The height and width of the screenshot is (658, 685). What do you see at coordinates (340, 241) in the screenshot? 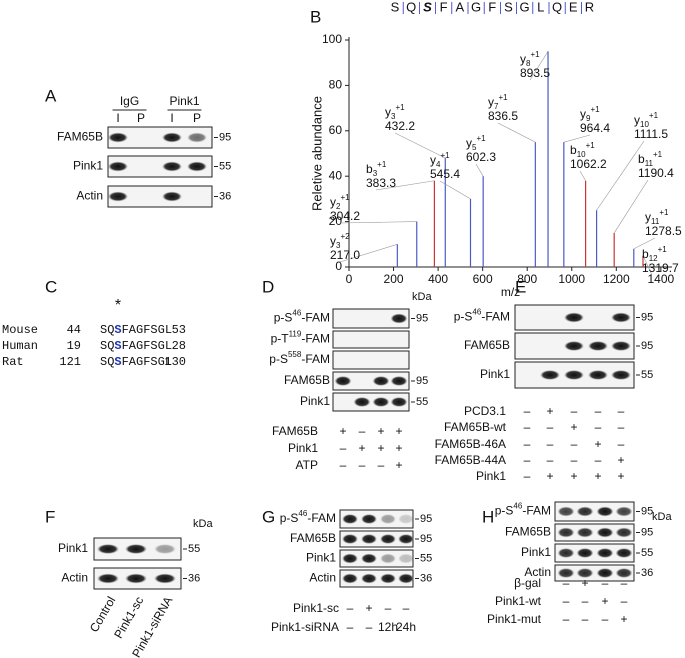
I see `peak-ion: y3+2` at bounding box center [340, 241].